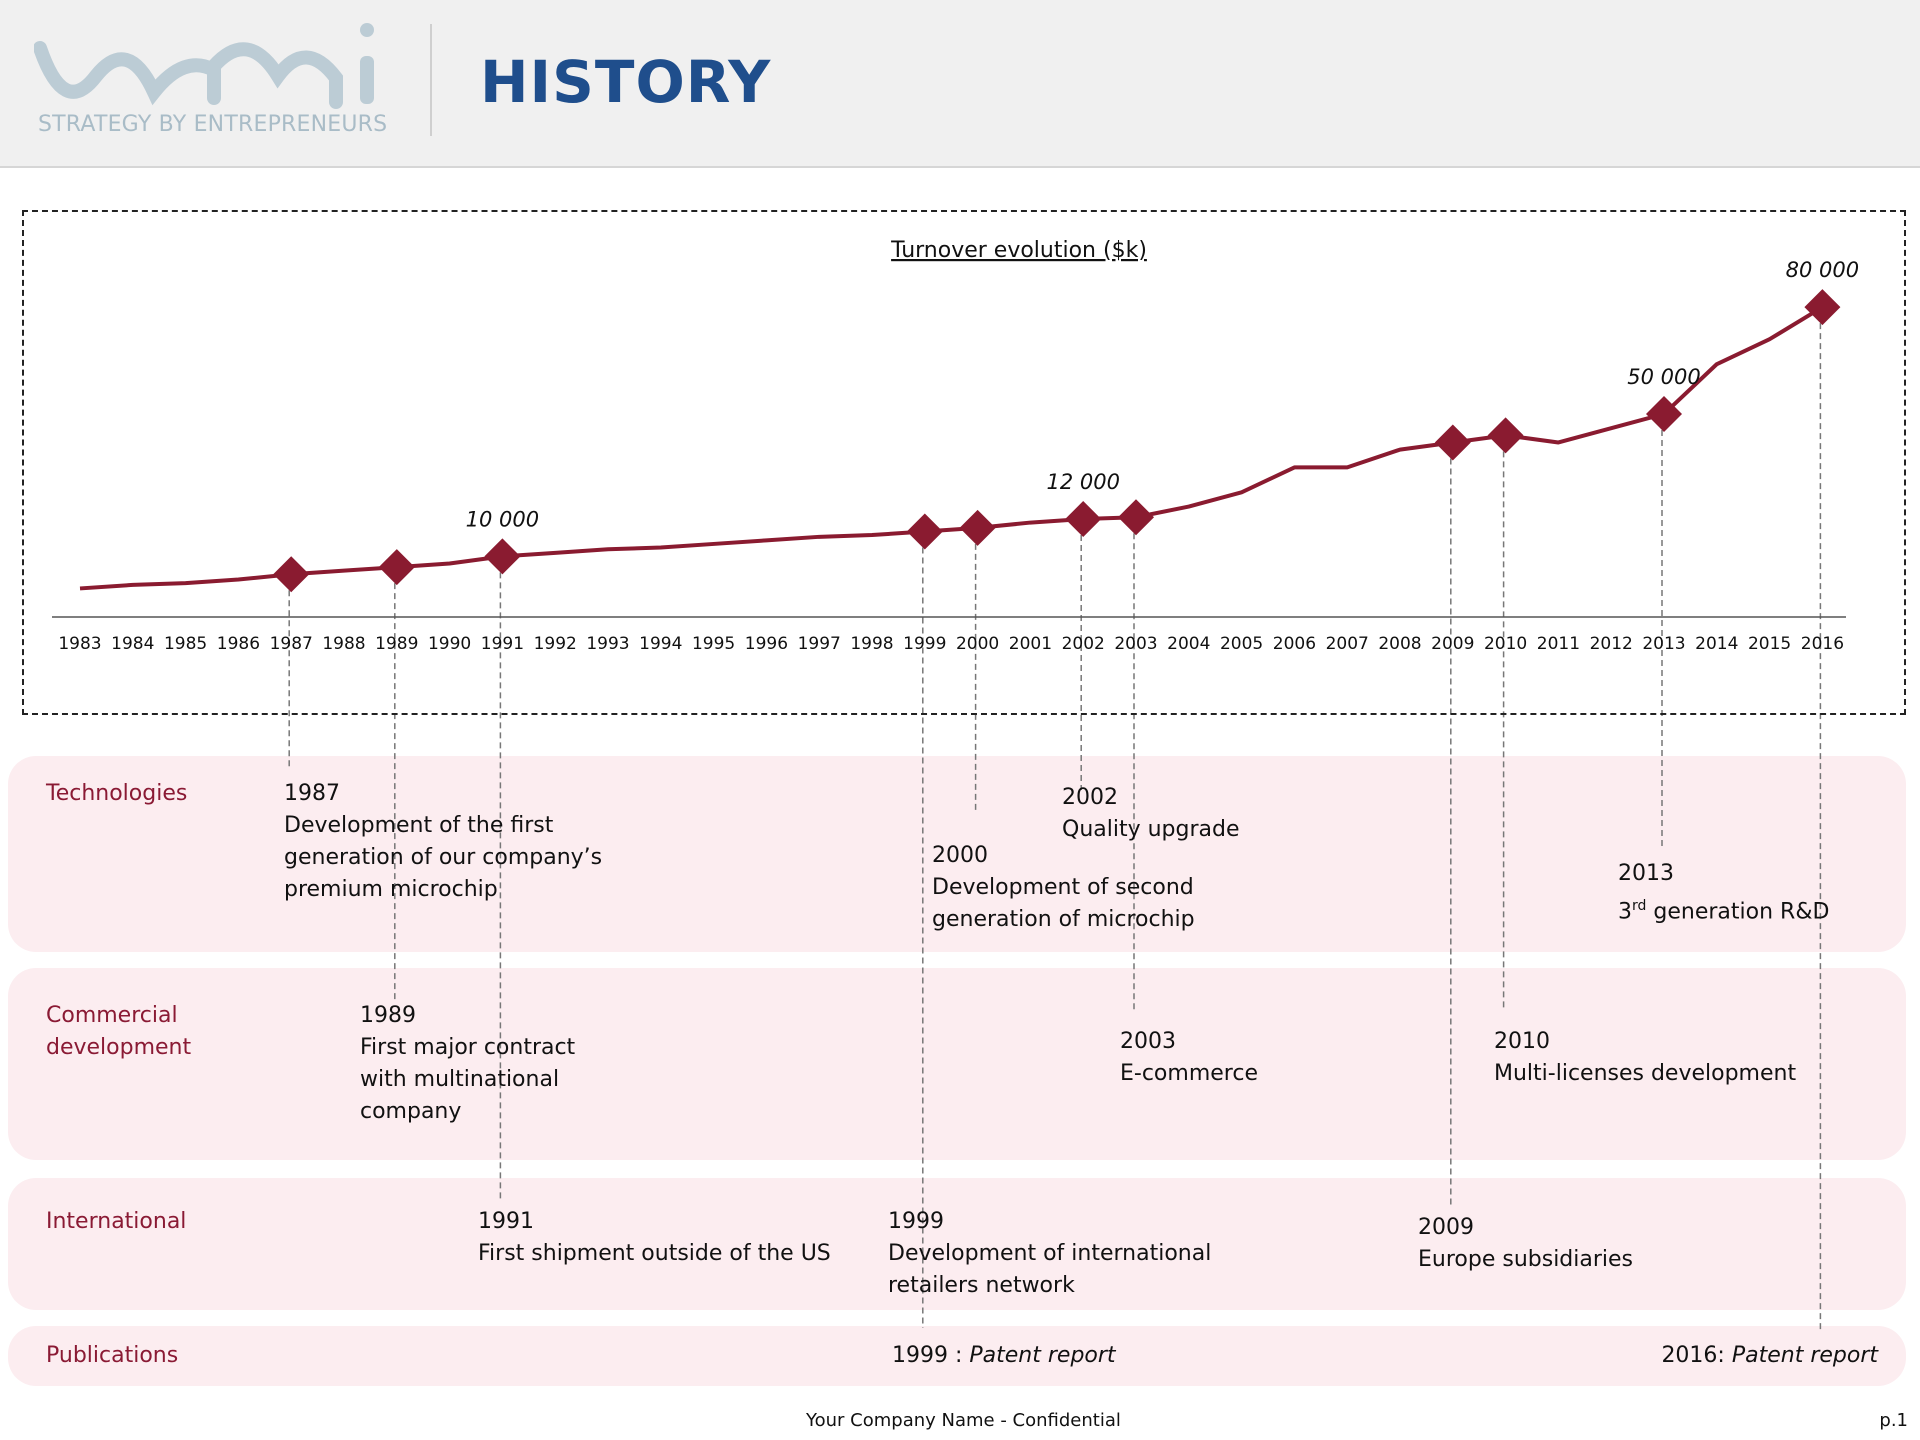 The width and height of the screenshot is (1920, 1440). Describe the element at coordinates (626, 82) in the screenshot. I see `page-title: HISTORY` at that location.